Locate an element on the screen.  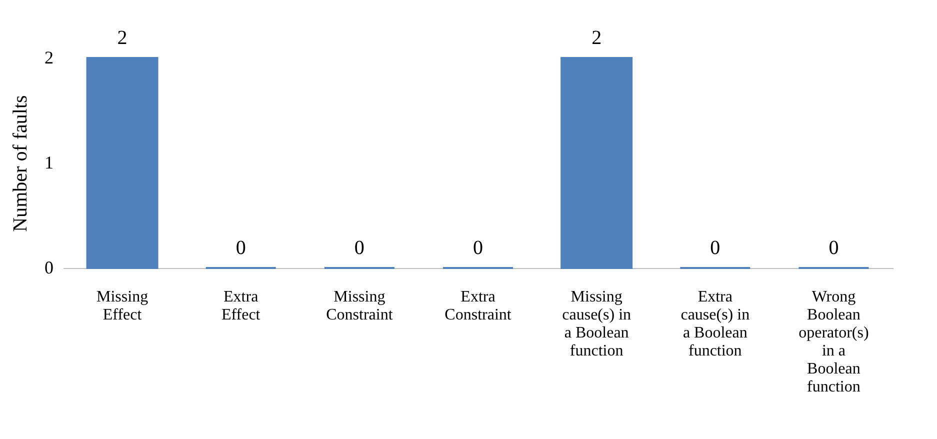
x-tick-label: Extra Constraint is located at coordinates (478, 306).